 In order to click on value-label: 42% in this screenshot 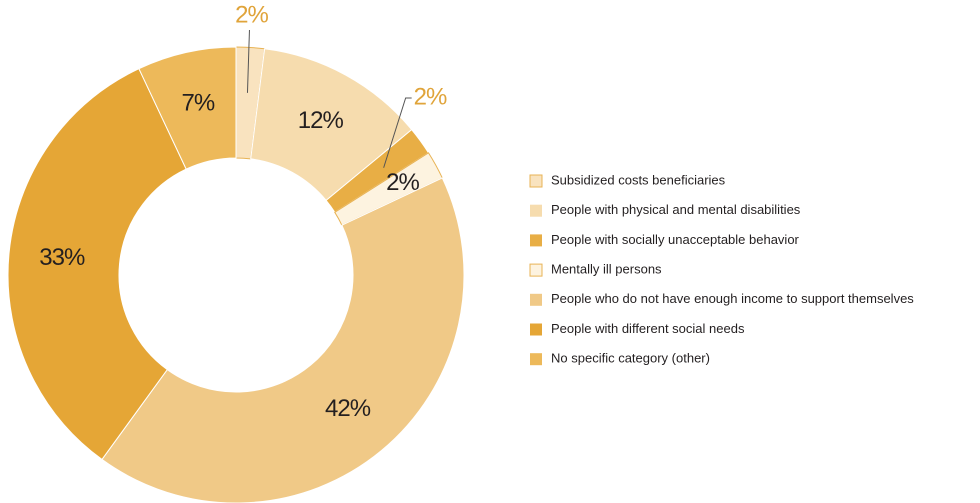, I will do `click(348, 408)`.